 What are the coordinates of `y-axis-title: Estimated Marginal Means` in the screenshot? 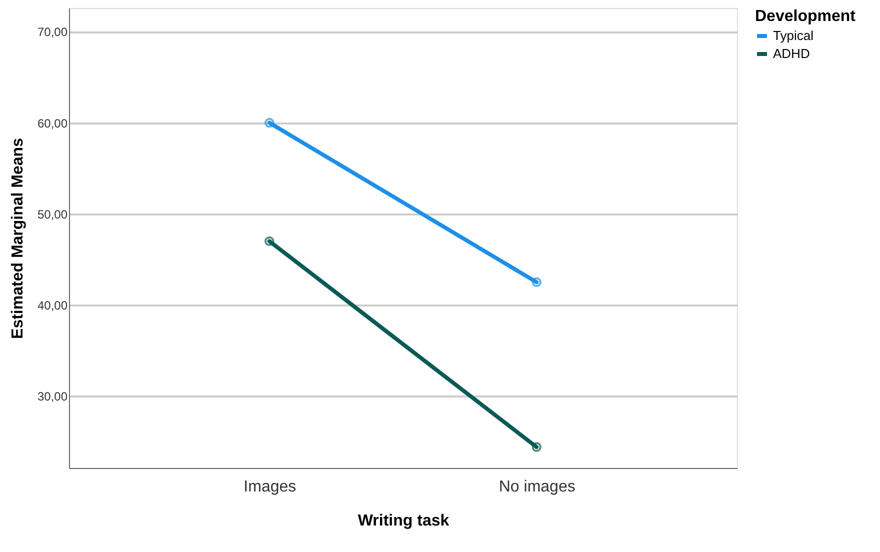 It's located at (17, 238).